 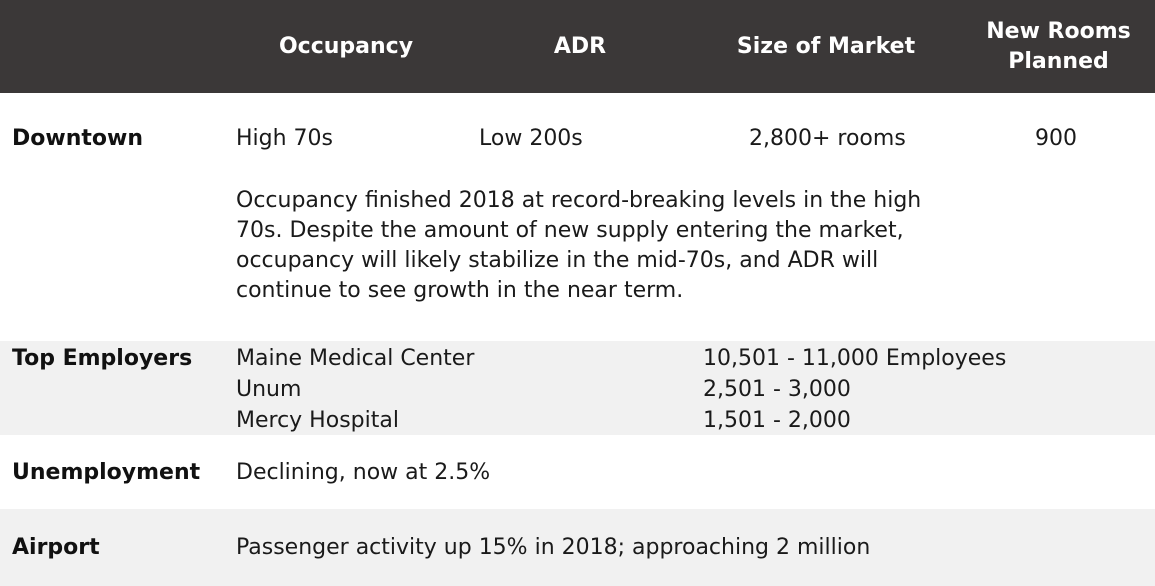 I want to click on downtown-size-of-market: 2,800+ rooms, so click(x=827, y=138).